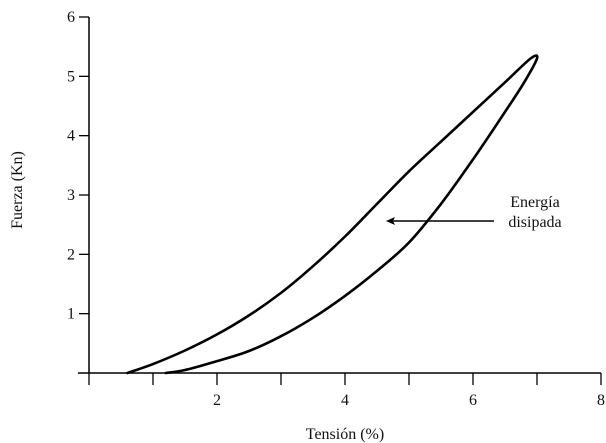 This screenshot has width=606, height=443. I want to click on x-tick-label: 2, so click(217, 400).